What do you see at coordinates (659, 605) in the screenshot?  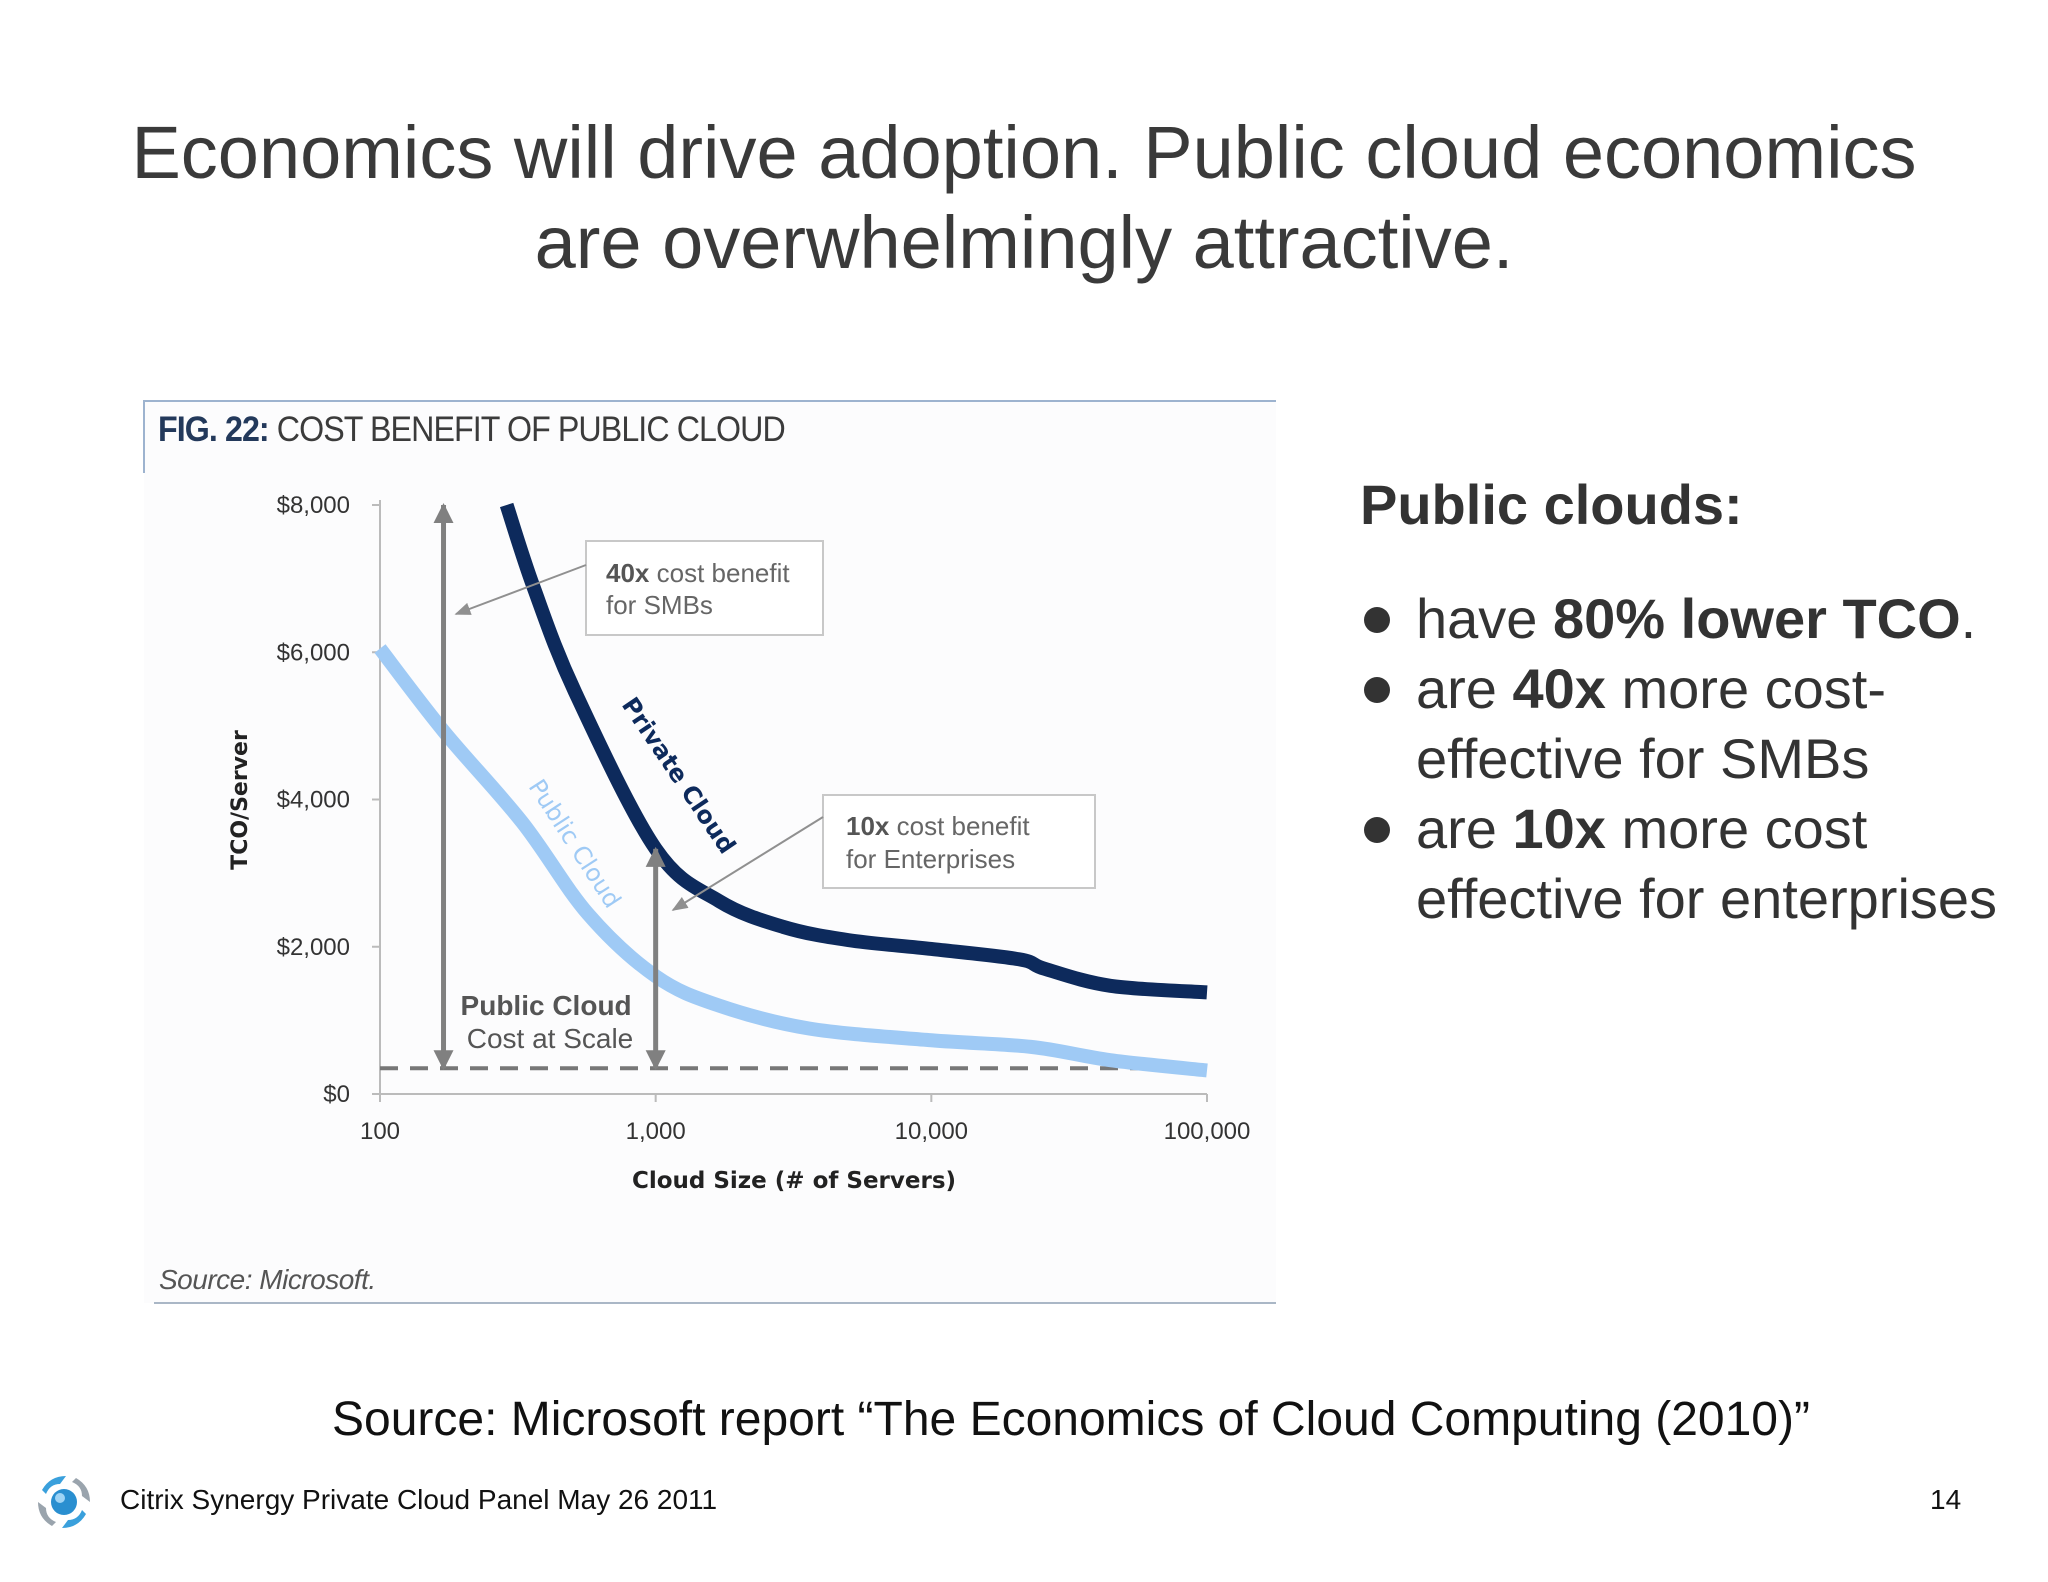 I see `callout-40x-line2: for SMBs` at bounding box center [659, 605].